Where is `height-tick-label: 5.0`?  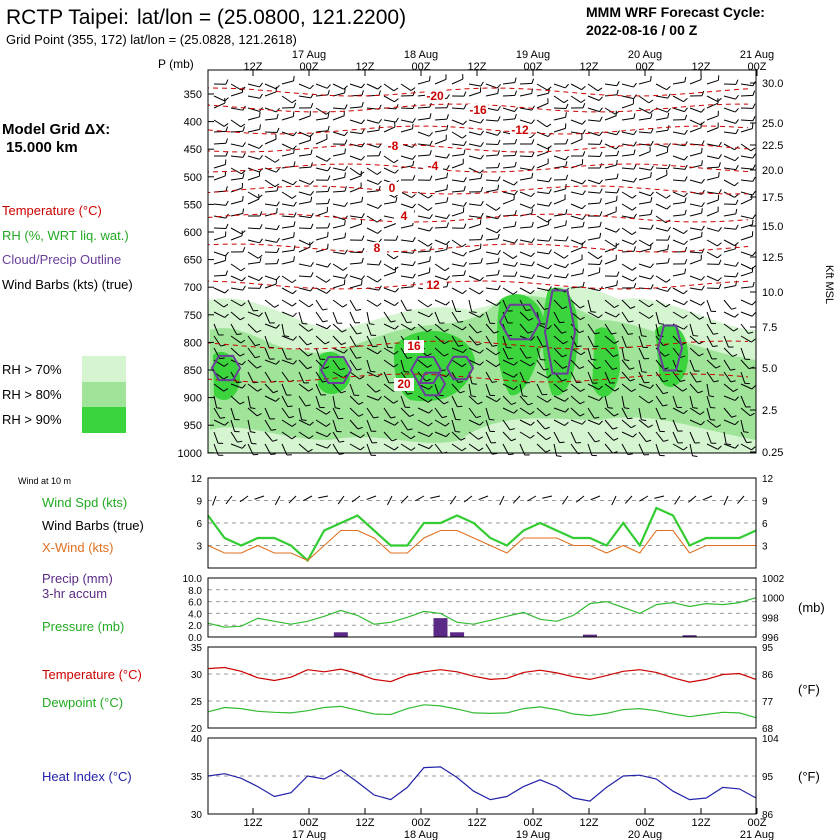
height-tick-label: 5.0 is located at coordinates (769, 369).